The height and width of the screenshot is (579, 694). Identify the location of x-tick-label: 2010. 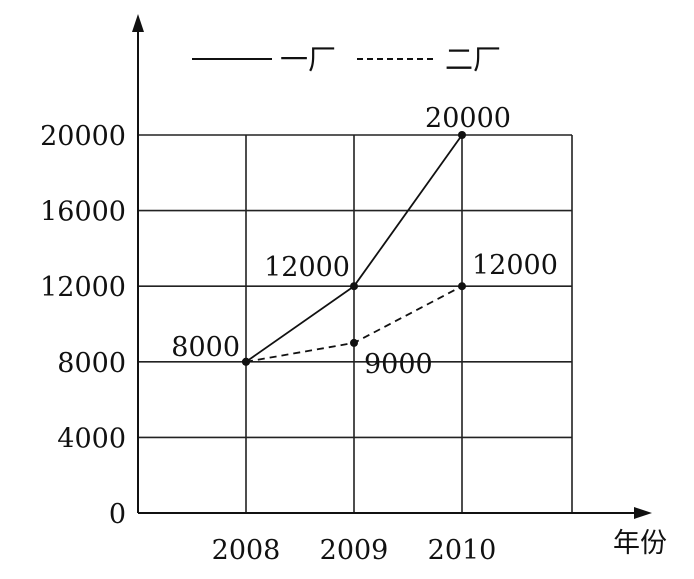
(462, 550).